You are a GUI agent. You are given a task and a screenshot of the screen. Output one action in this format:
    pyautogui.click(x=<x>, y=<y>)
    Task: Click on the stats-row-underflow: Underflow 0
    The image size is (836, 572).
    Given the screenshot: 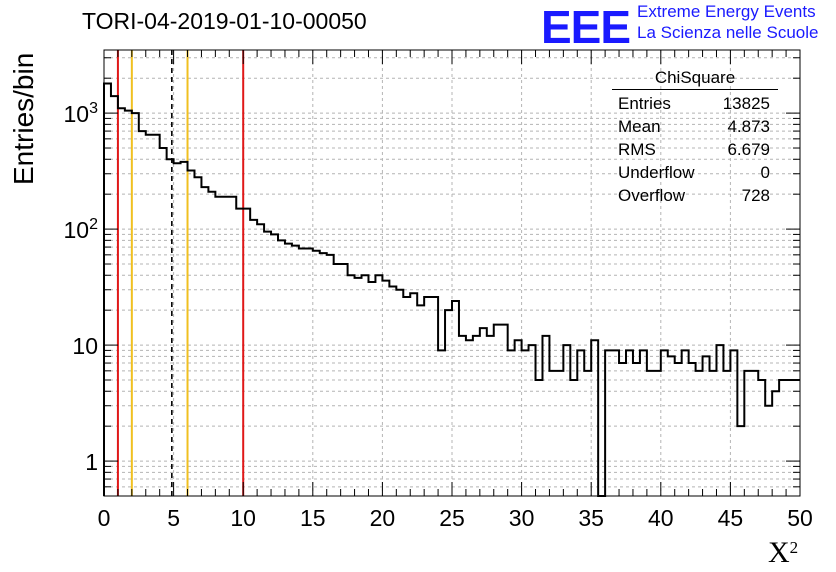 What is the action you would take?
    pyautogui.click(x=695, y=172)
    